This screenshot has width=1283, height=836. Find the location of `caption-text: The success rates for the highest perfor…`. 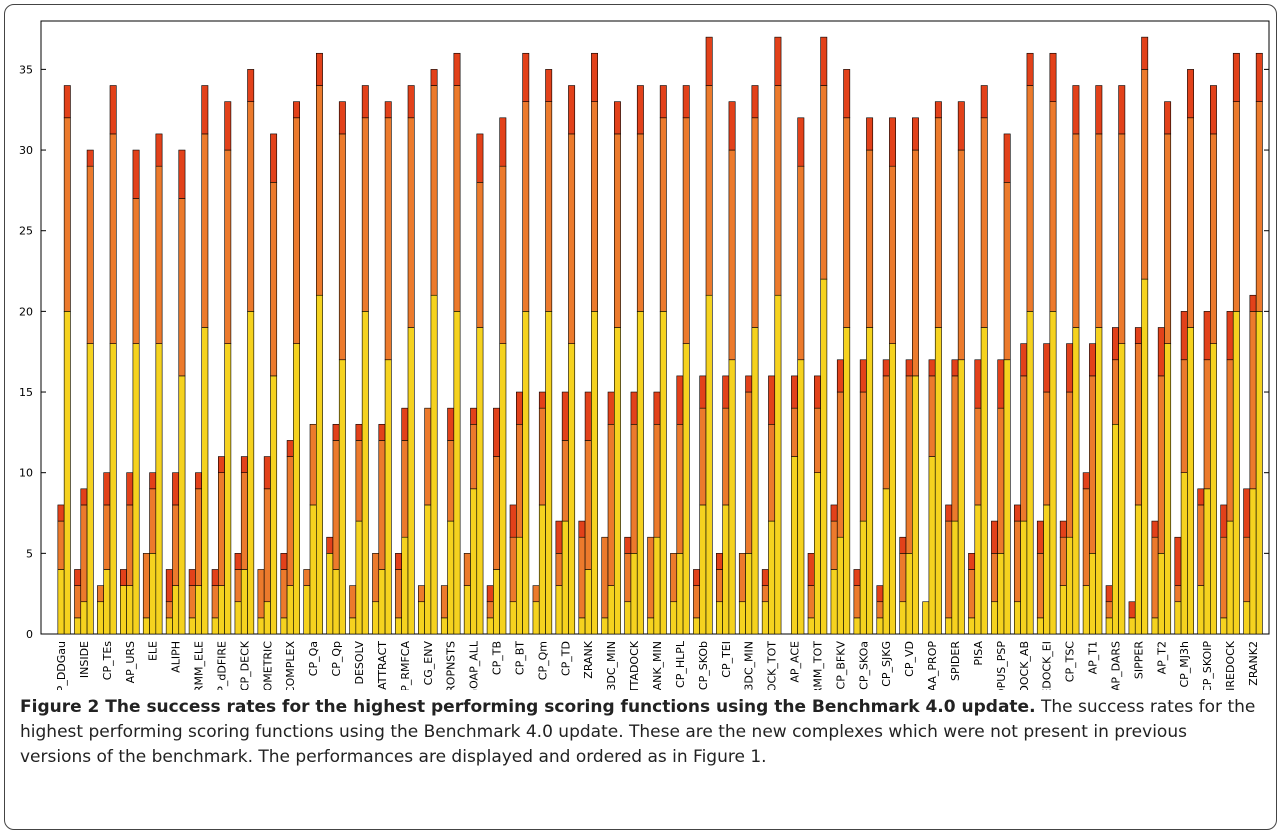

caption-text: The success rates for the highest perfor… is located at coordinates (638, 732).